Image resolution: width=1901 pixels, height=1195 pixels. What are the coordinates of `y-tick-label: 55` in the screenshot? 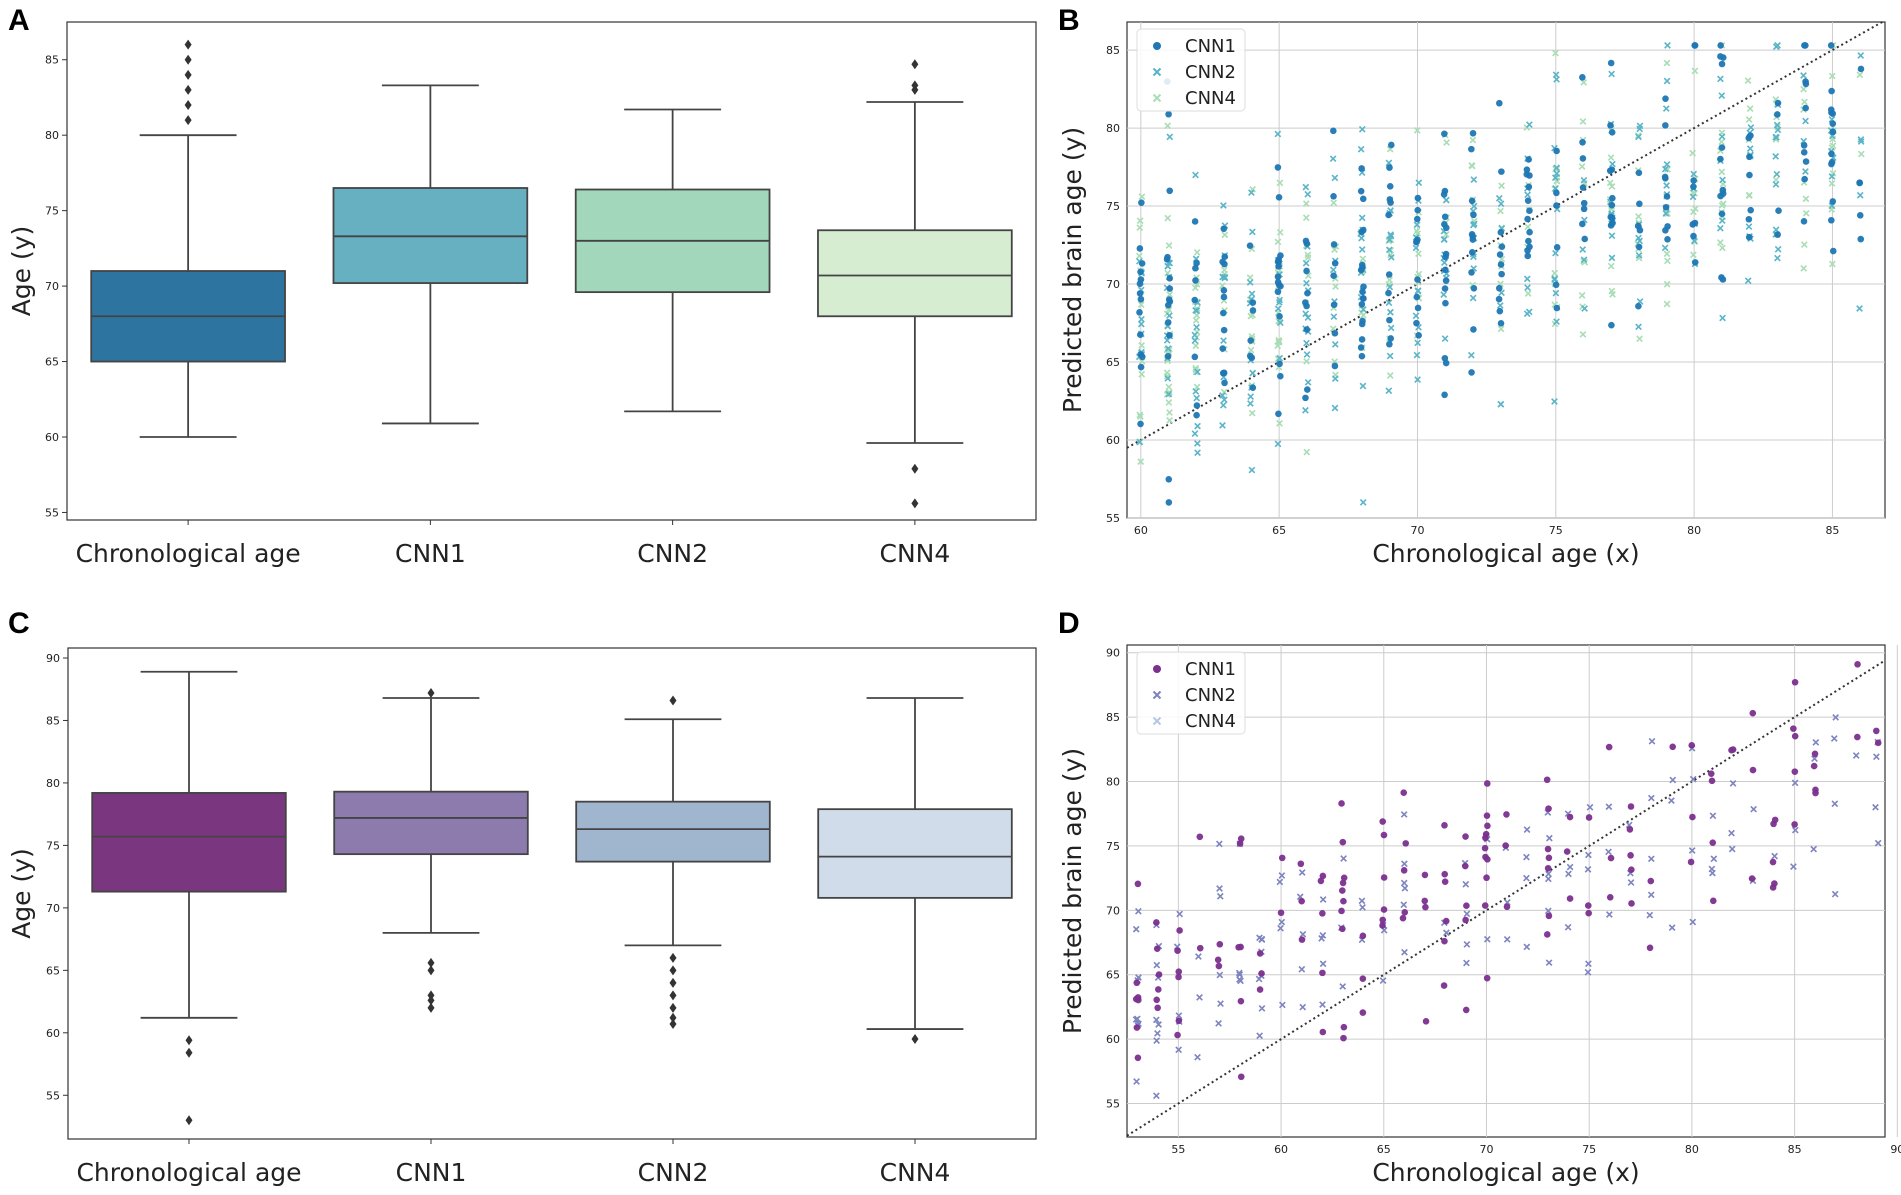 It's located at (1113, 518).